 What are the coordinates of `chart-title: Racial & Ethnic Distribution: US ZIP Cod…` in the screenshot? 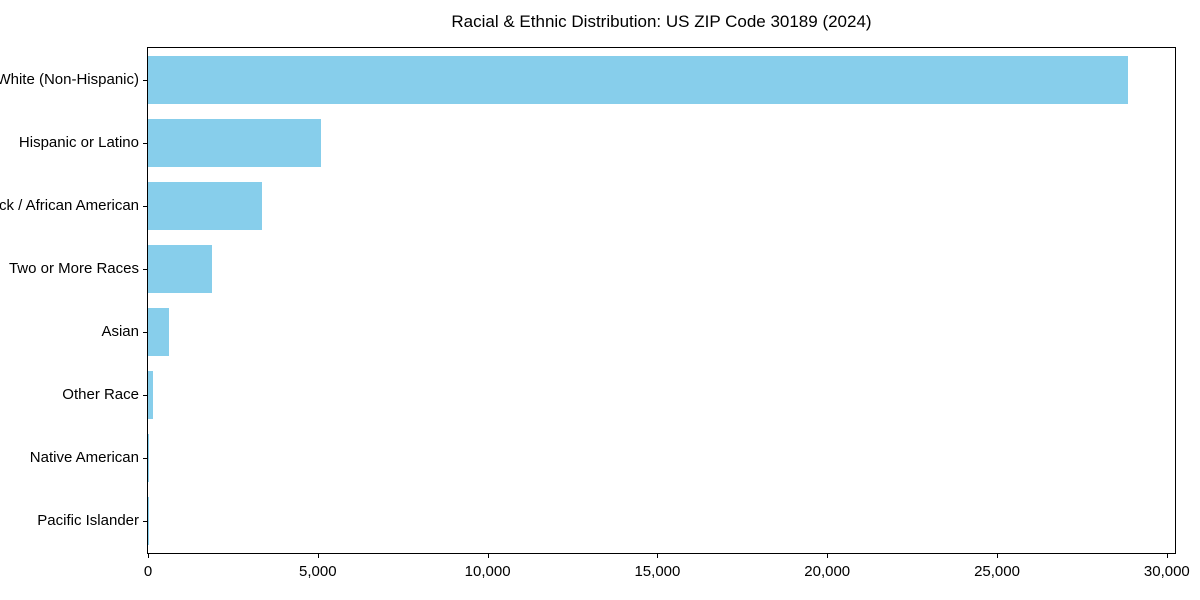 It's located at (661, 21).